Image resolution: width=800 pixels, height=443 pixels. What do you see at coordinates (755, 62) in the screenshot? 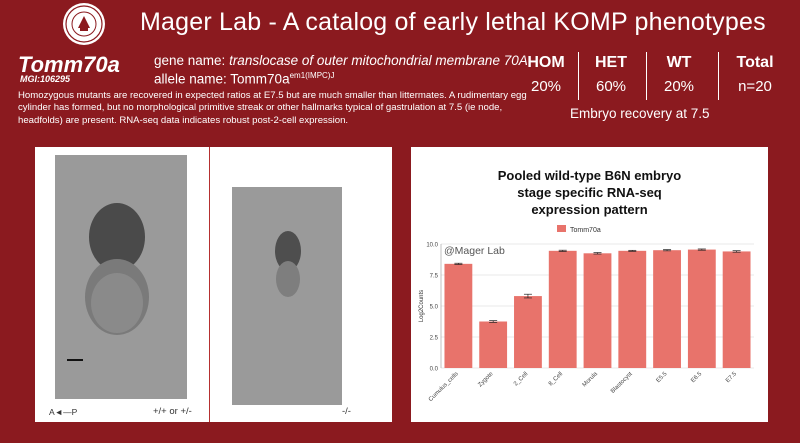
I see `stat-header: Total` at bounding box center [755, 62].